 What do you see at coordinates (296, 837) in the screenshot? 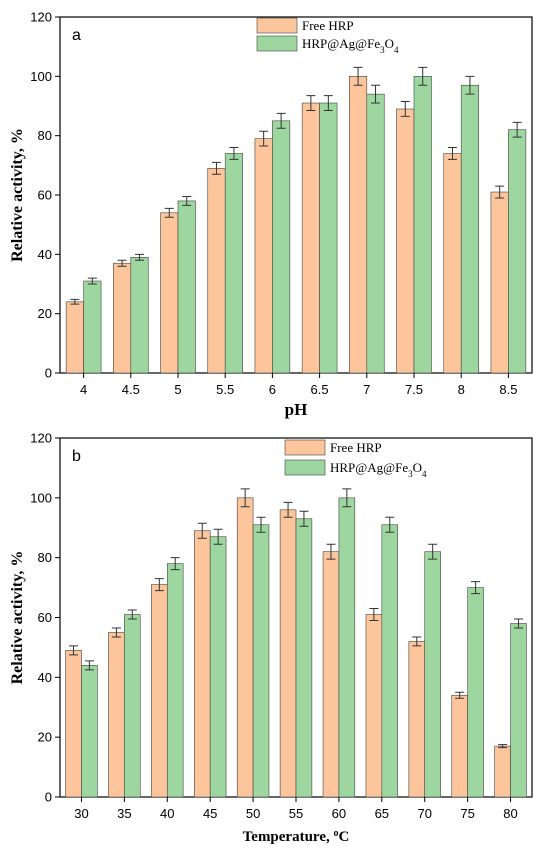
I see `x-axis-title-b: Temperature, oC` at bounding box center [296, 837].